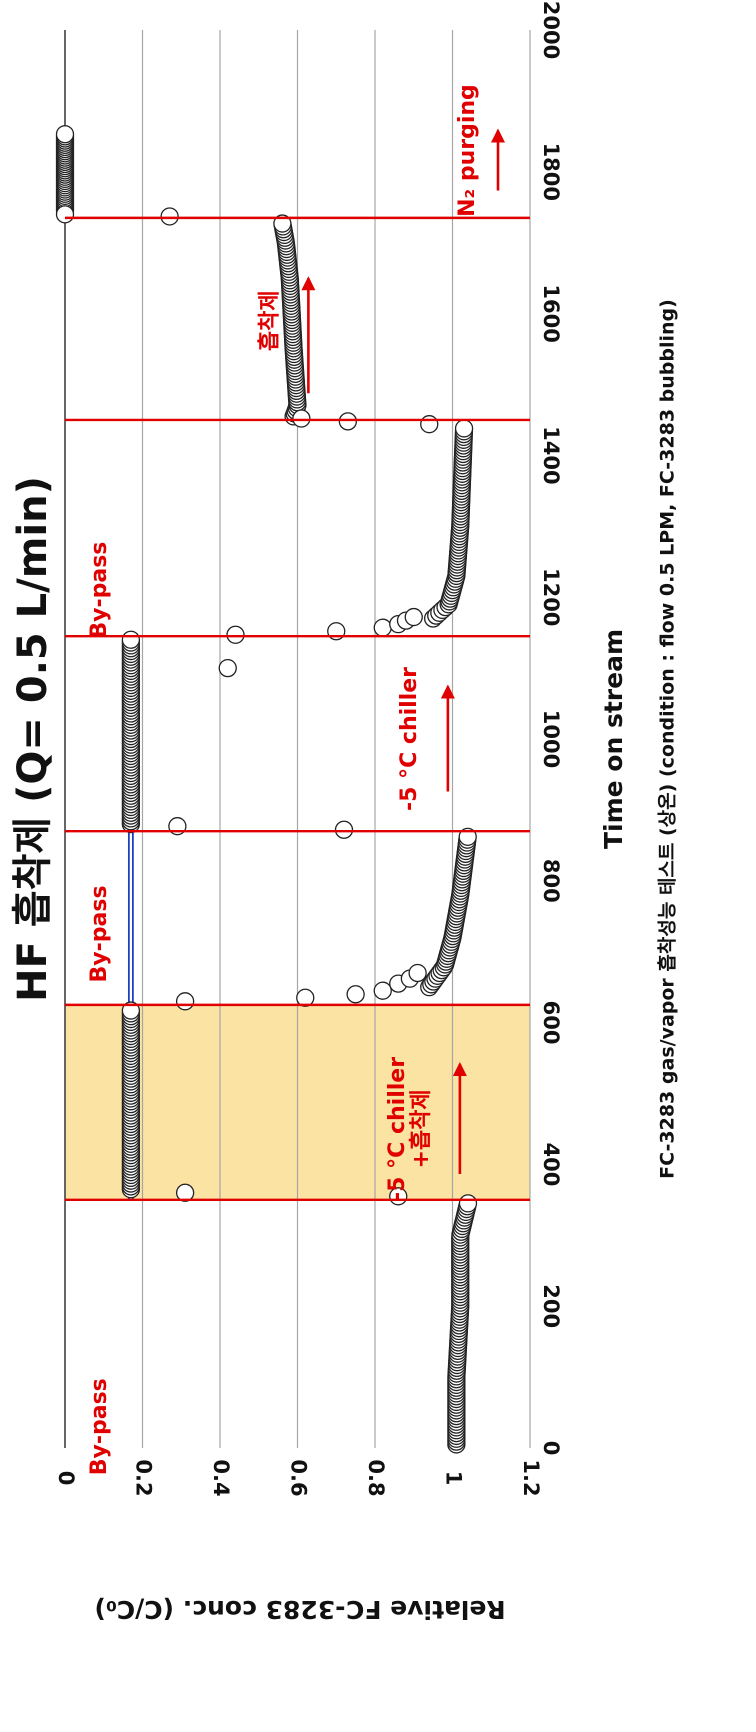  I want to click on x-tick-label: 1800, so click(551, 172).